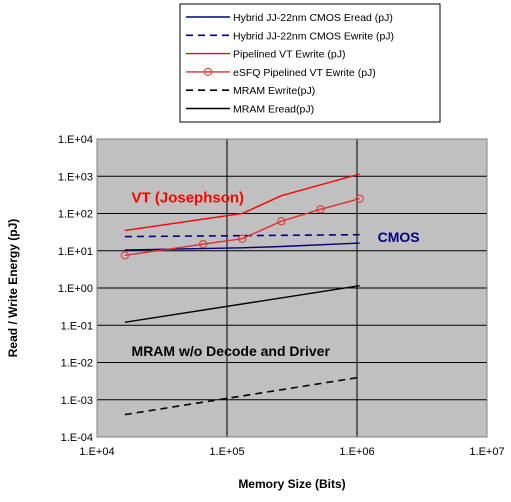 Image resolution: width=511 pixels, height=502 pixels. What do you see at coordinates (291, 484) in the screenshot?
I see `x-axis-title: Memory Size (Bits)` at bounding box center [291, 484].